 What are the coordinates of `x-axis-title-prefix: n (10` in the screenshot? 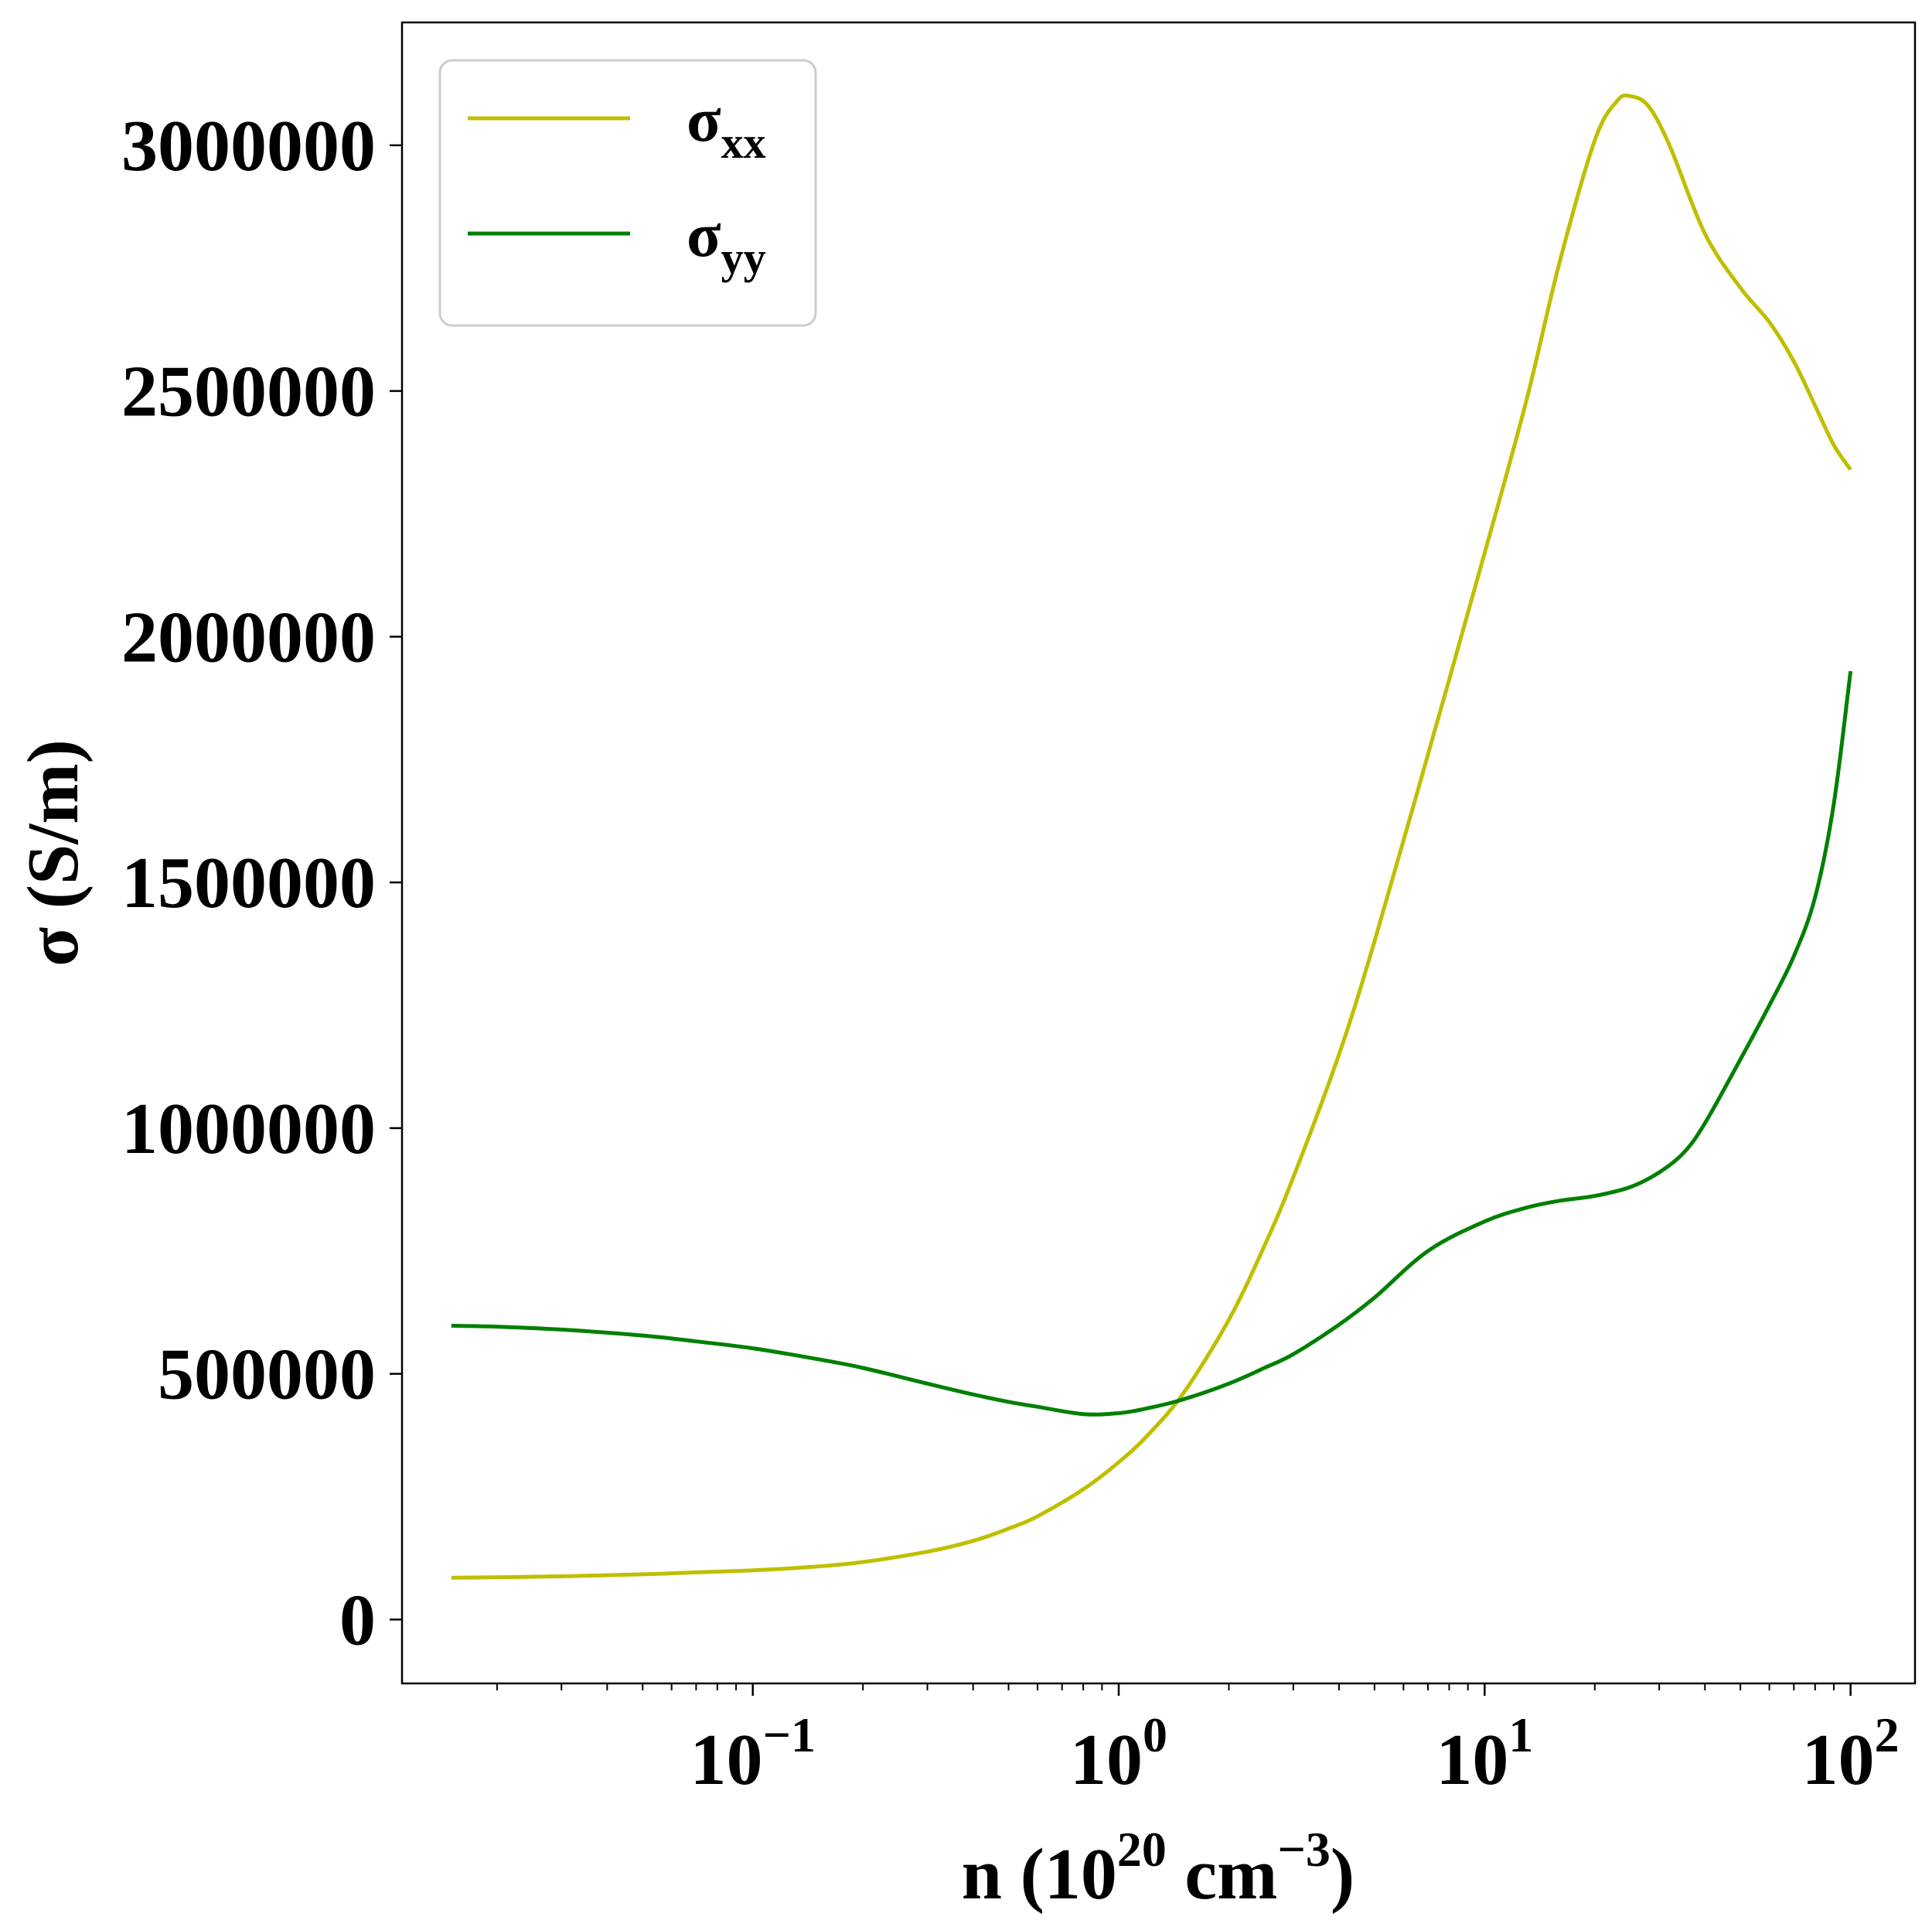 It's located at (1039, 1874).